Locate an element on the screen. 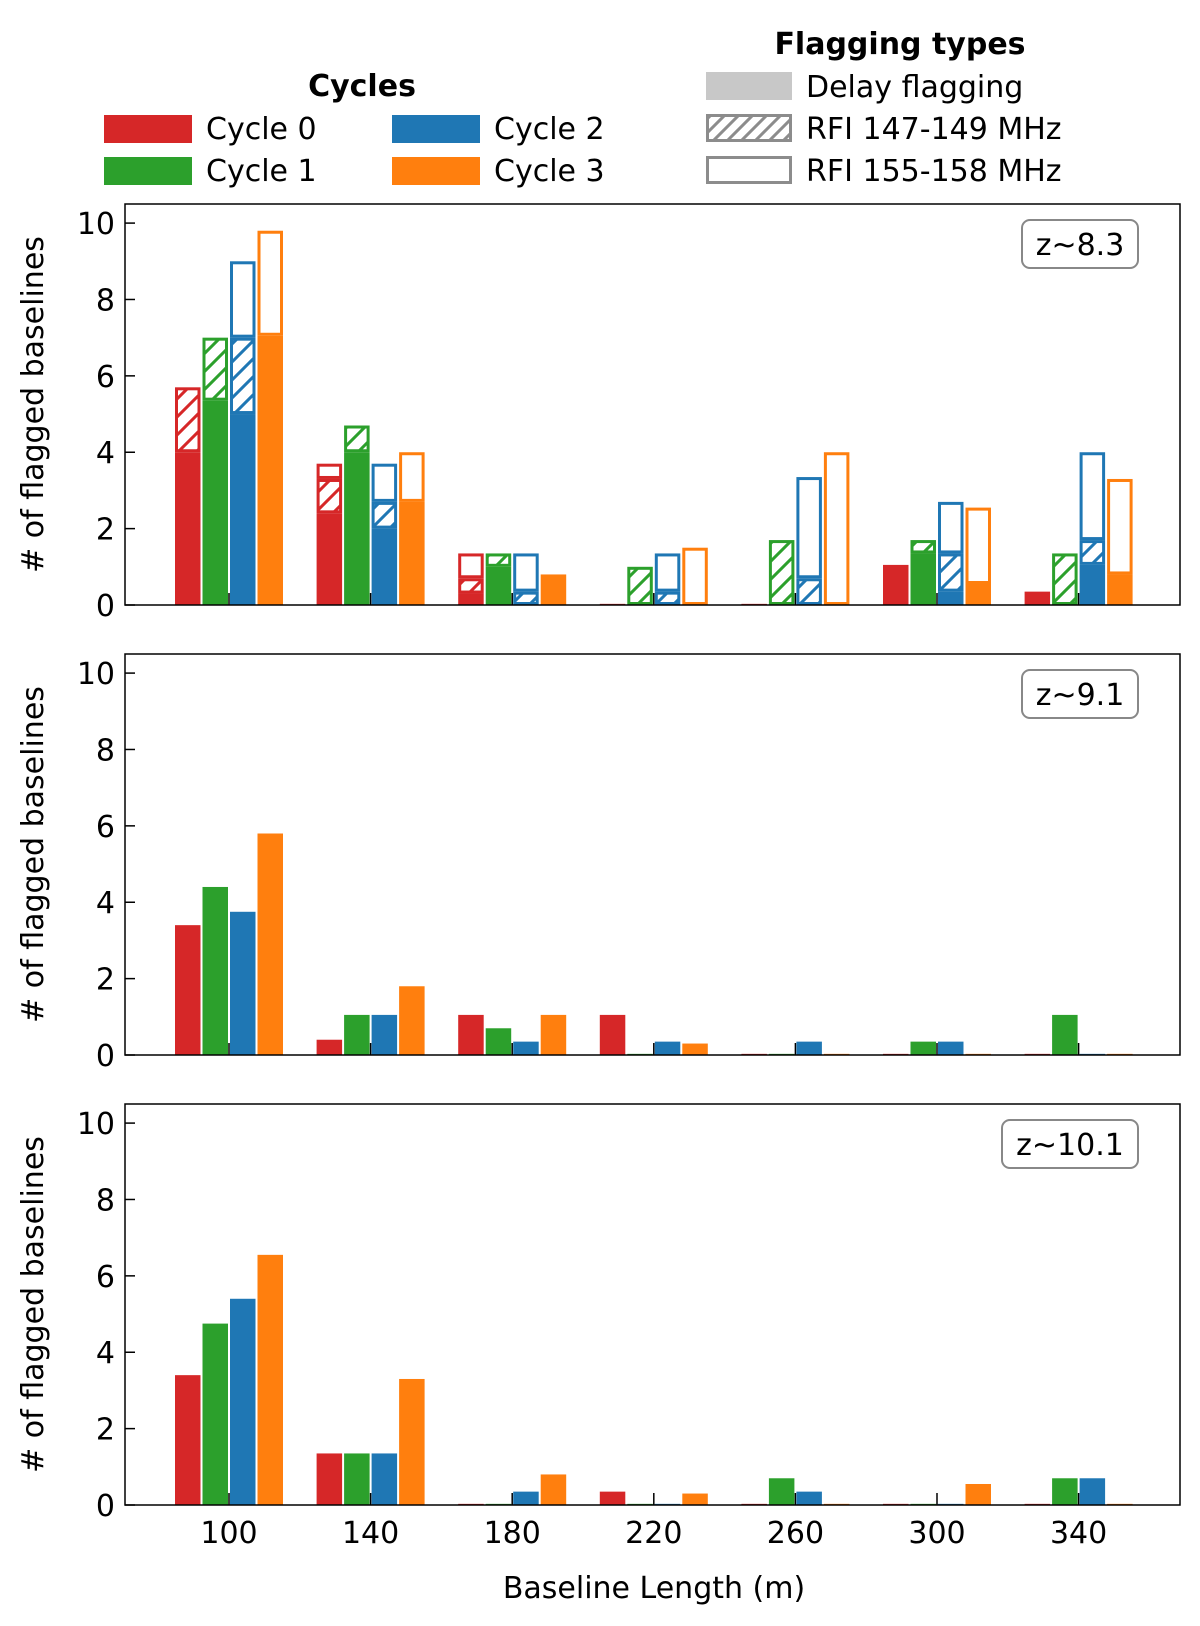 This screenshot has width=1200, height=1626. rfi-155-158-legend-label: RFI 155-158 MHz is located at coordinates (934, 171).